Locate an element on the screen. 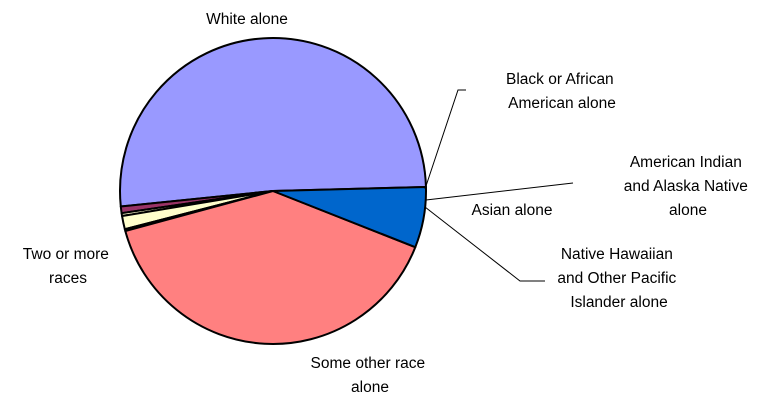  slice-label-black-african-american: Black or African American alone is located at coordinates (562, 91).